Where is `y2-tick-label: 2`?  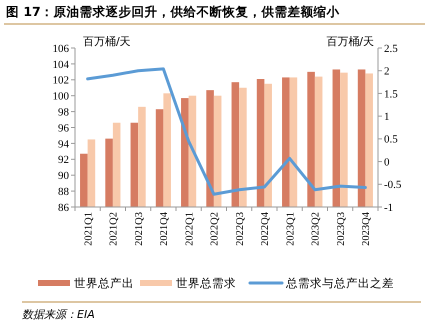
y2-tick-label: 2 is located at coordinates (387, 72).